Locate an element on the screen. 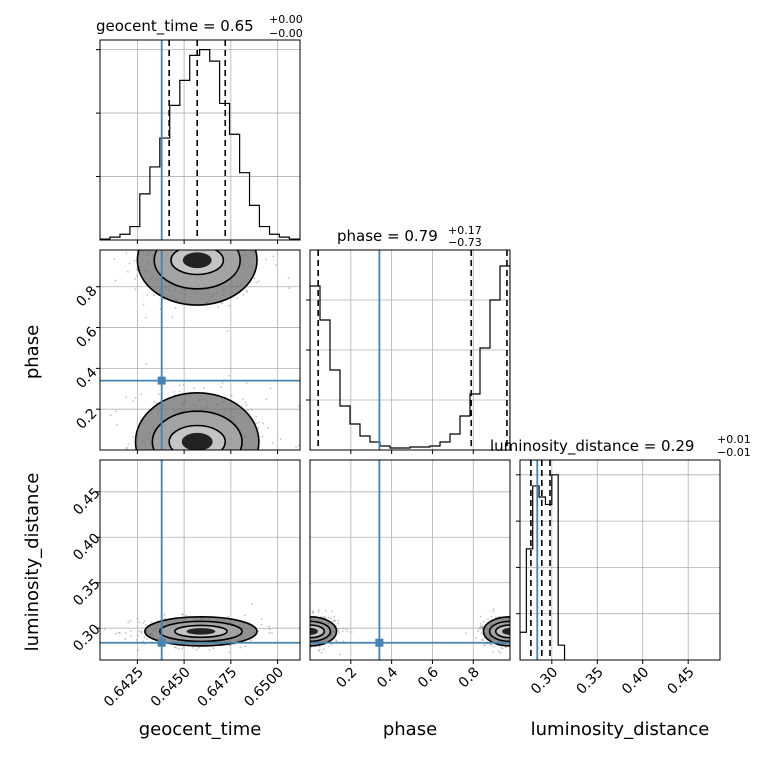  title-geocent-time-plus: +0.00 is located at coordinates (286, 19).